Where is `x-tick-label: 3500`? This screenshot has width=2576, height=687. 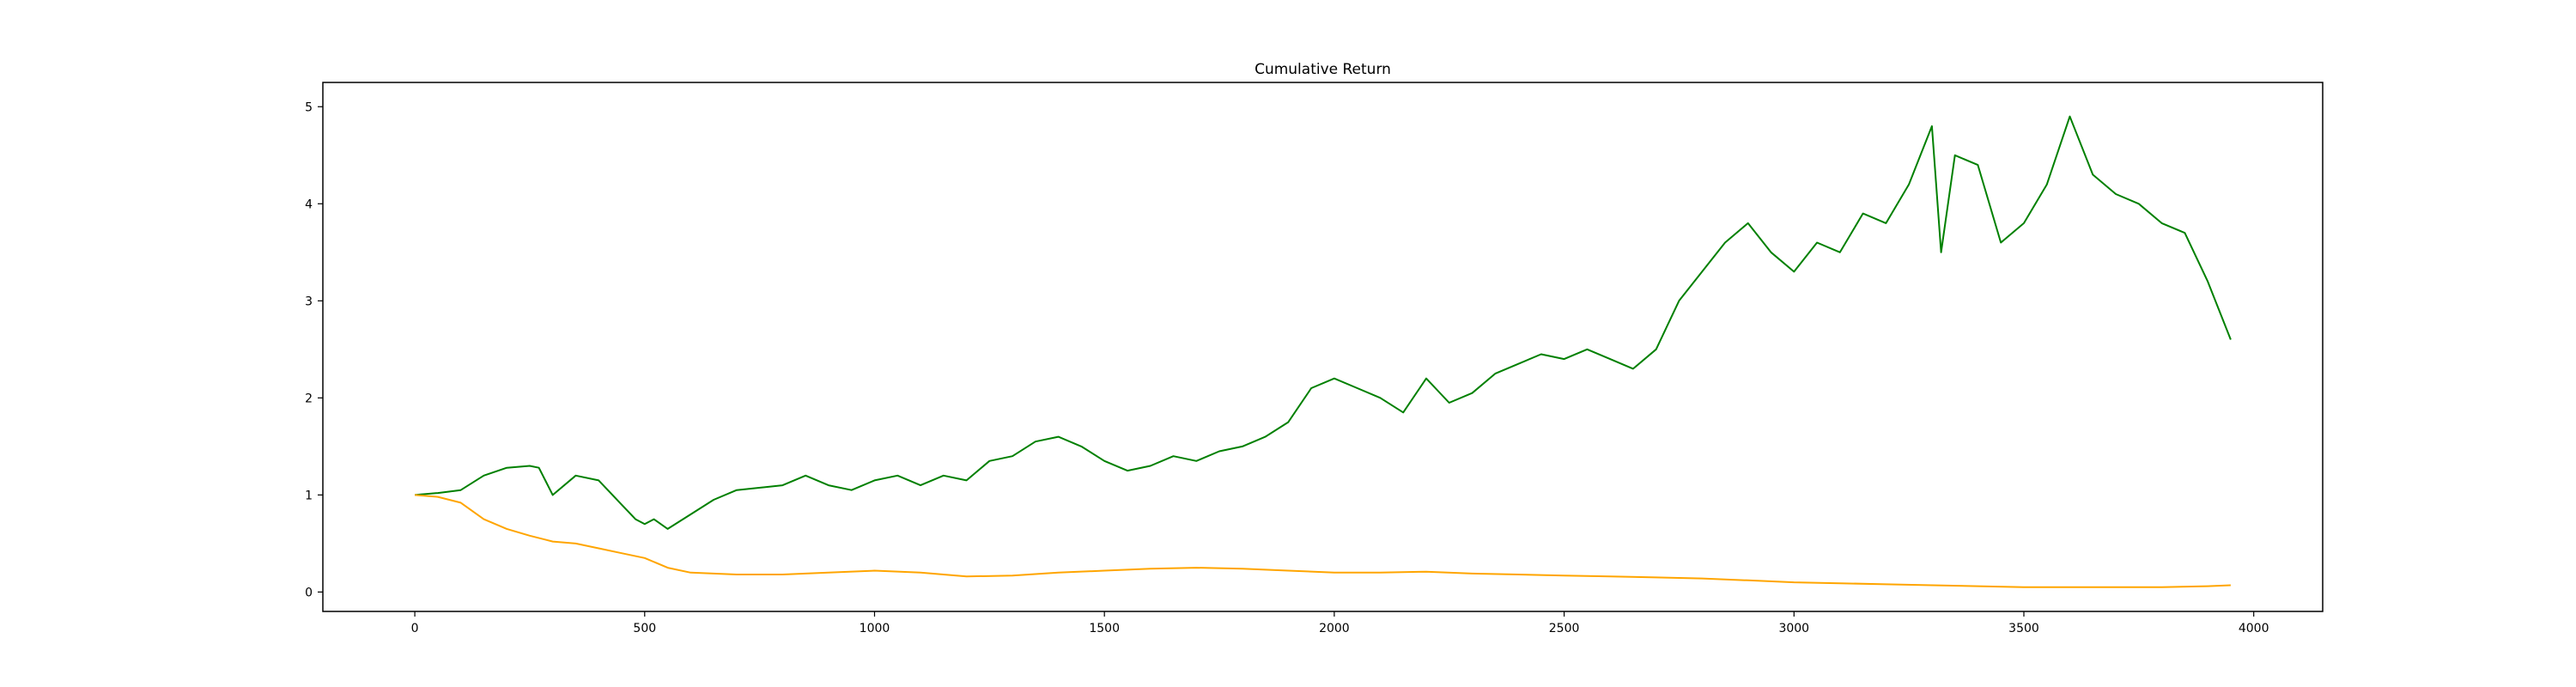 x-tick-label: 3500 is located at coordinates (2024, 628).